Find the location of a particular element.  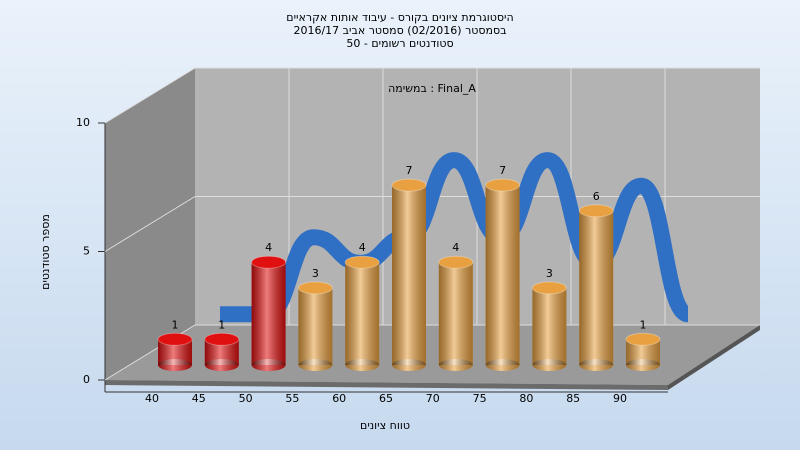

title-line: בסמסטר (02/2016) סמסטר אביב 2016/17 is located at coordinates (399, 30).